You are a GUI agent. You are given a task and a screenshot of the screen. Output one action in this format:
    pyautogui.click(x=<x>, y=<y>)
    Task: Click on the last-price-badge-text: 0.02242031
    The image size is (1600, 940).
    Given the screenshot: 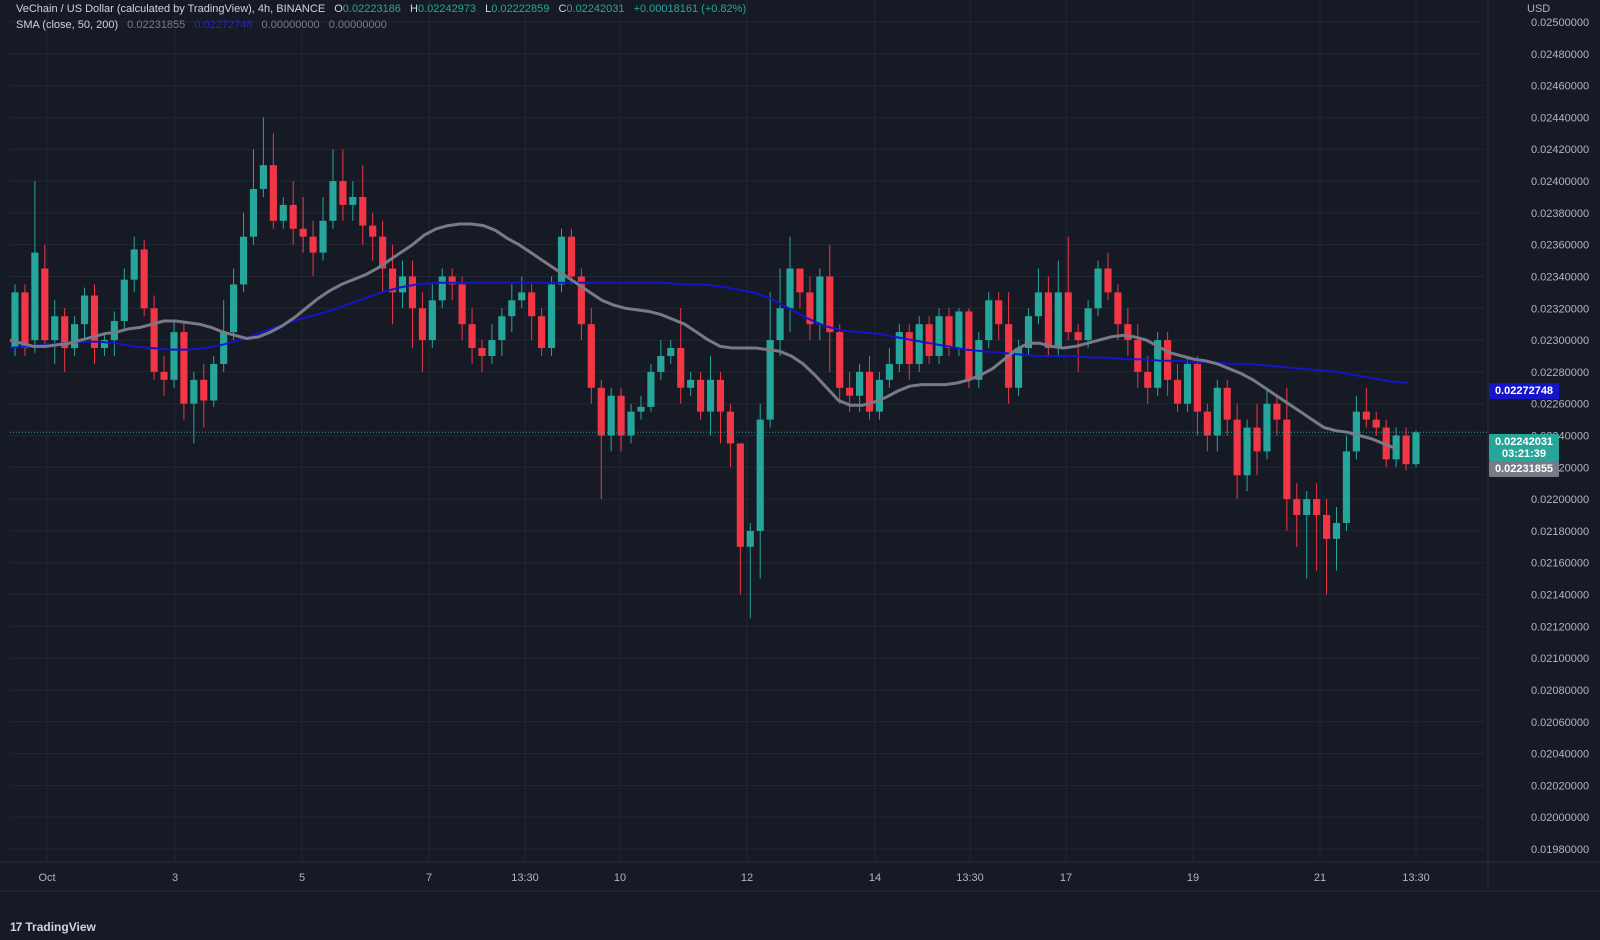 What is the action you would take?
    pyautogui.click(x=1524, y=442)
    